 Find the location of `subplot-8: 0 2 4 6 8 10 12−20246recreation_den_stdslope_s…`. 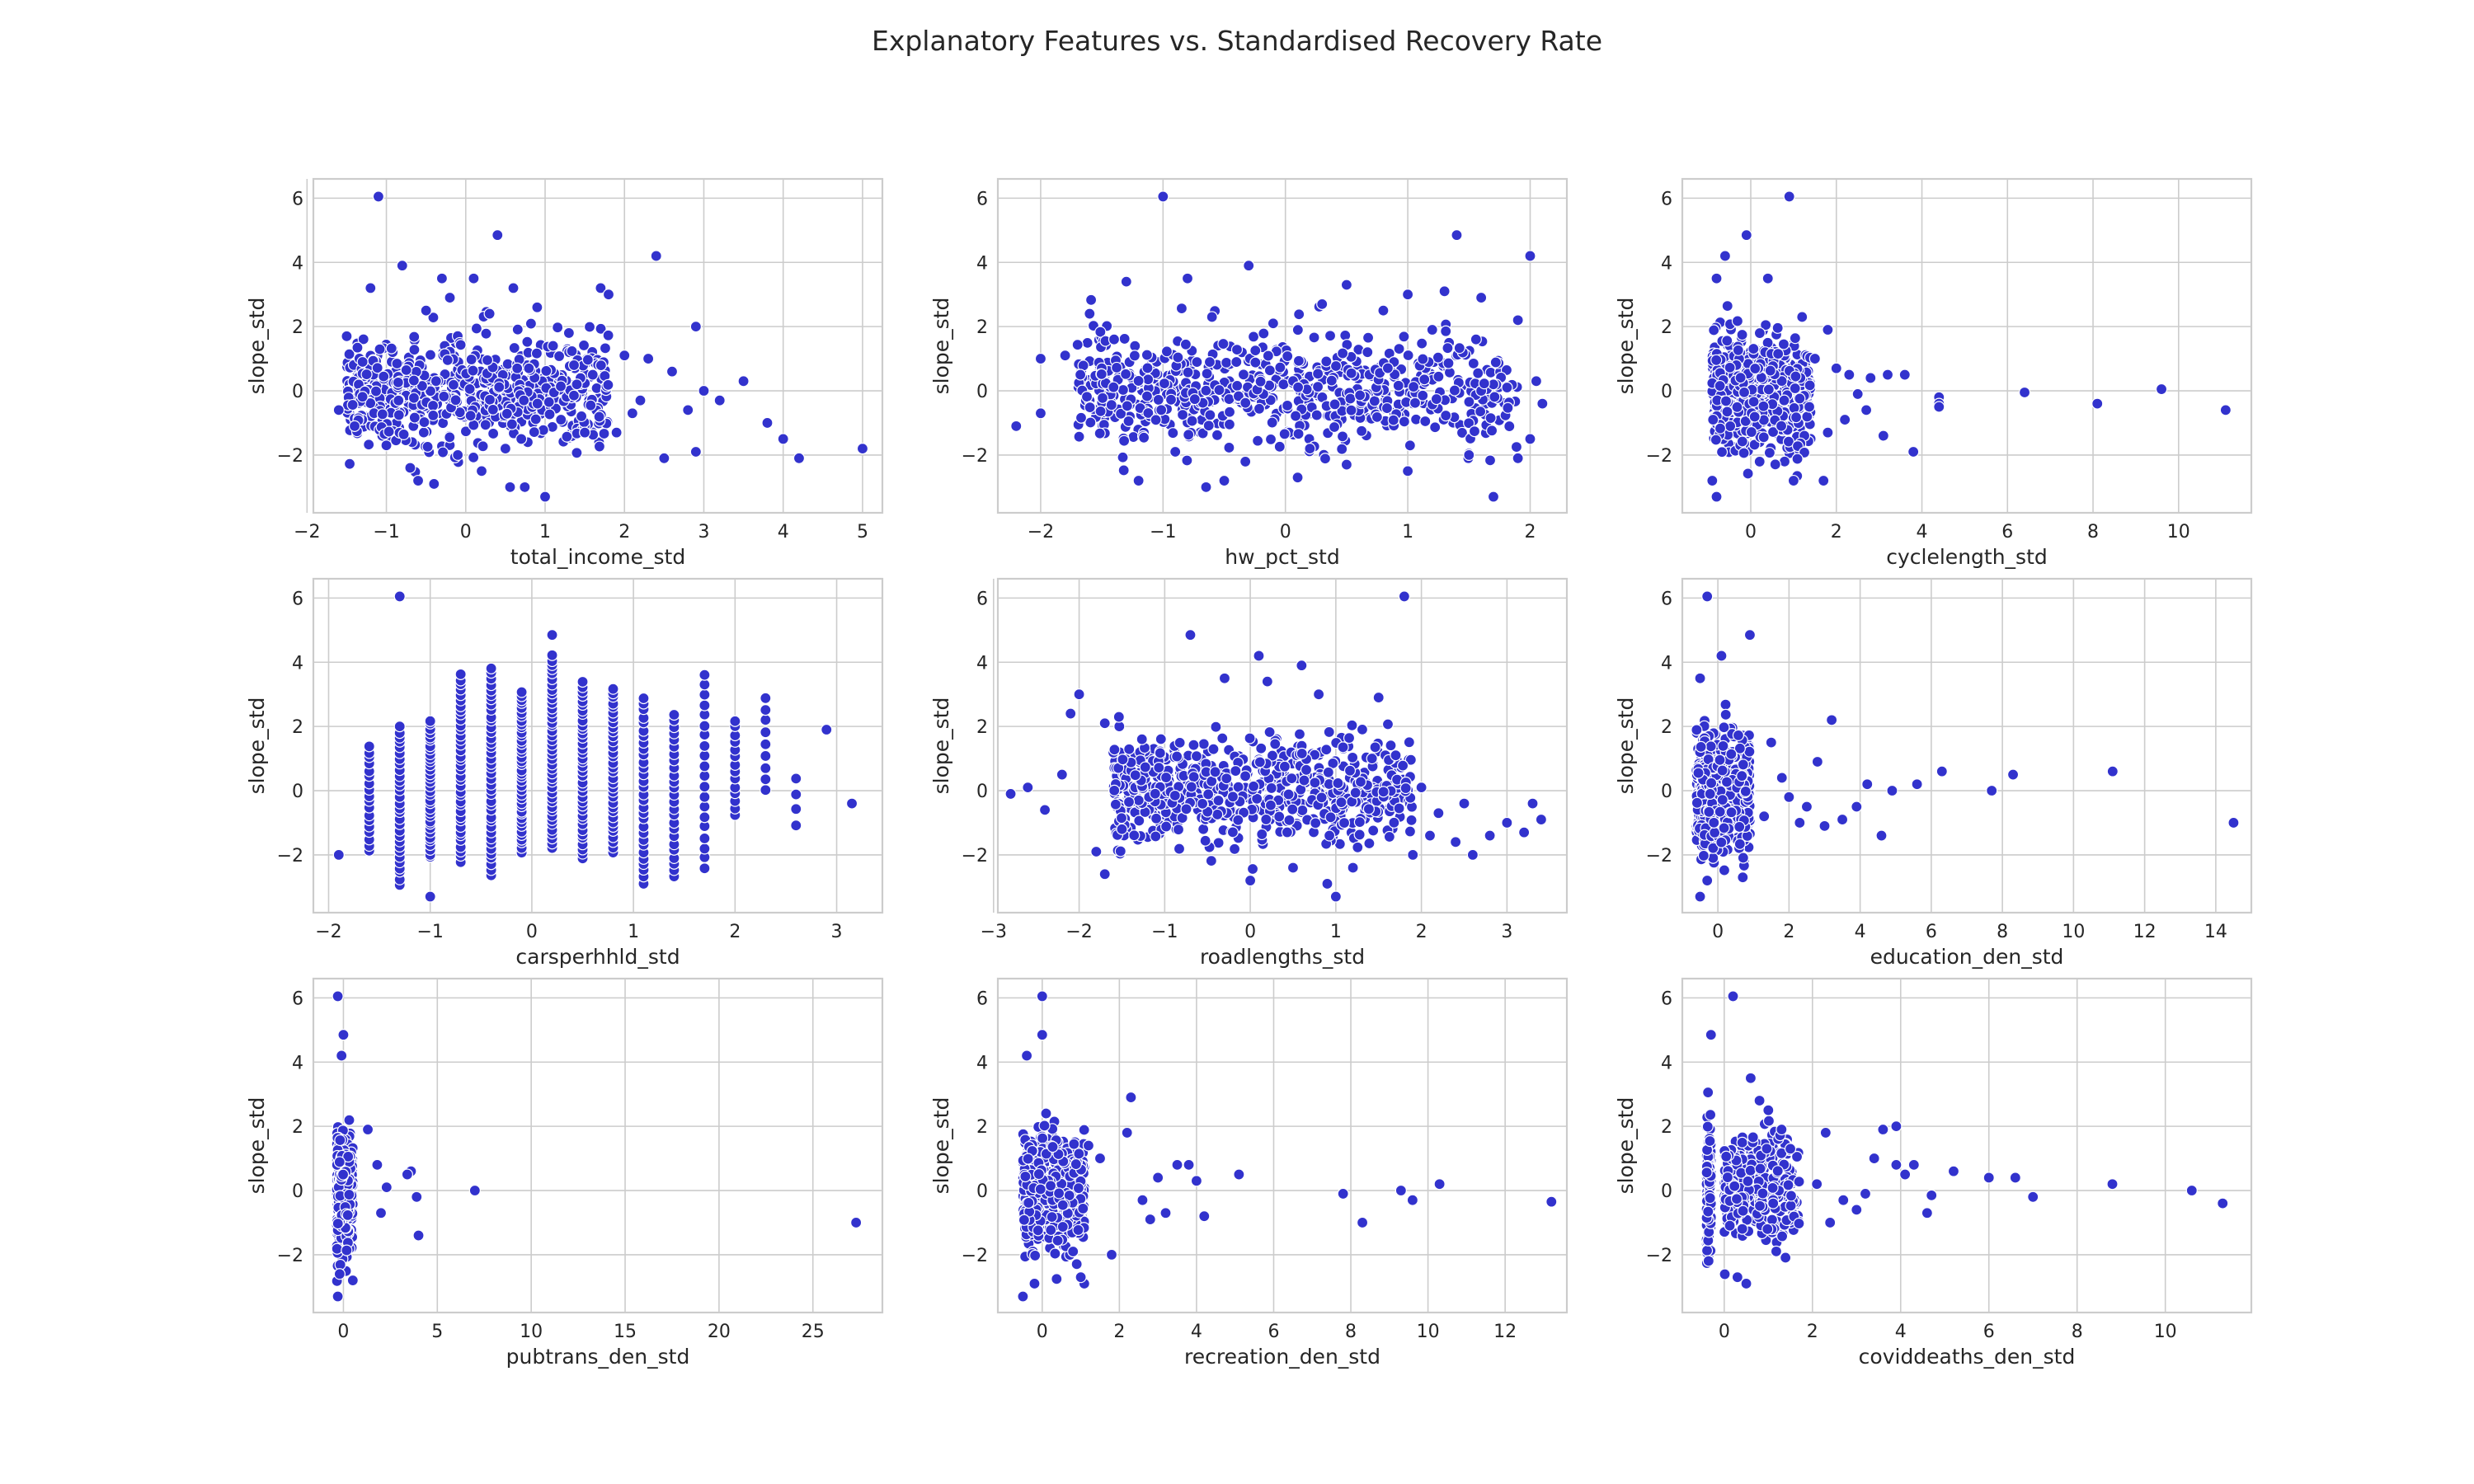

subplot-8: 0 2 4 6 8 10 12−20246recreation_den_stdslope_s… is located at coordinates (1249, 1173).